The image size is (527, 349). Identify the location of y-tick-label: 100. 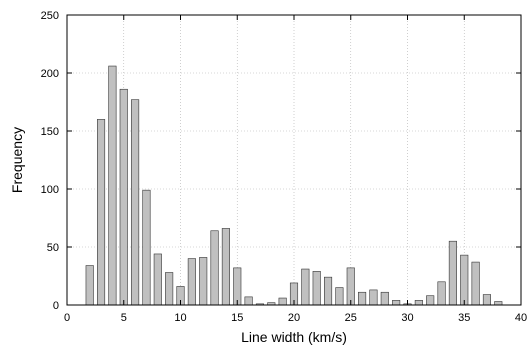
(50, 190).